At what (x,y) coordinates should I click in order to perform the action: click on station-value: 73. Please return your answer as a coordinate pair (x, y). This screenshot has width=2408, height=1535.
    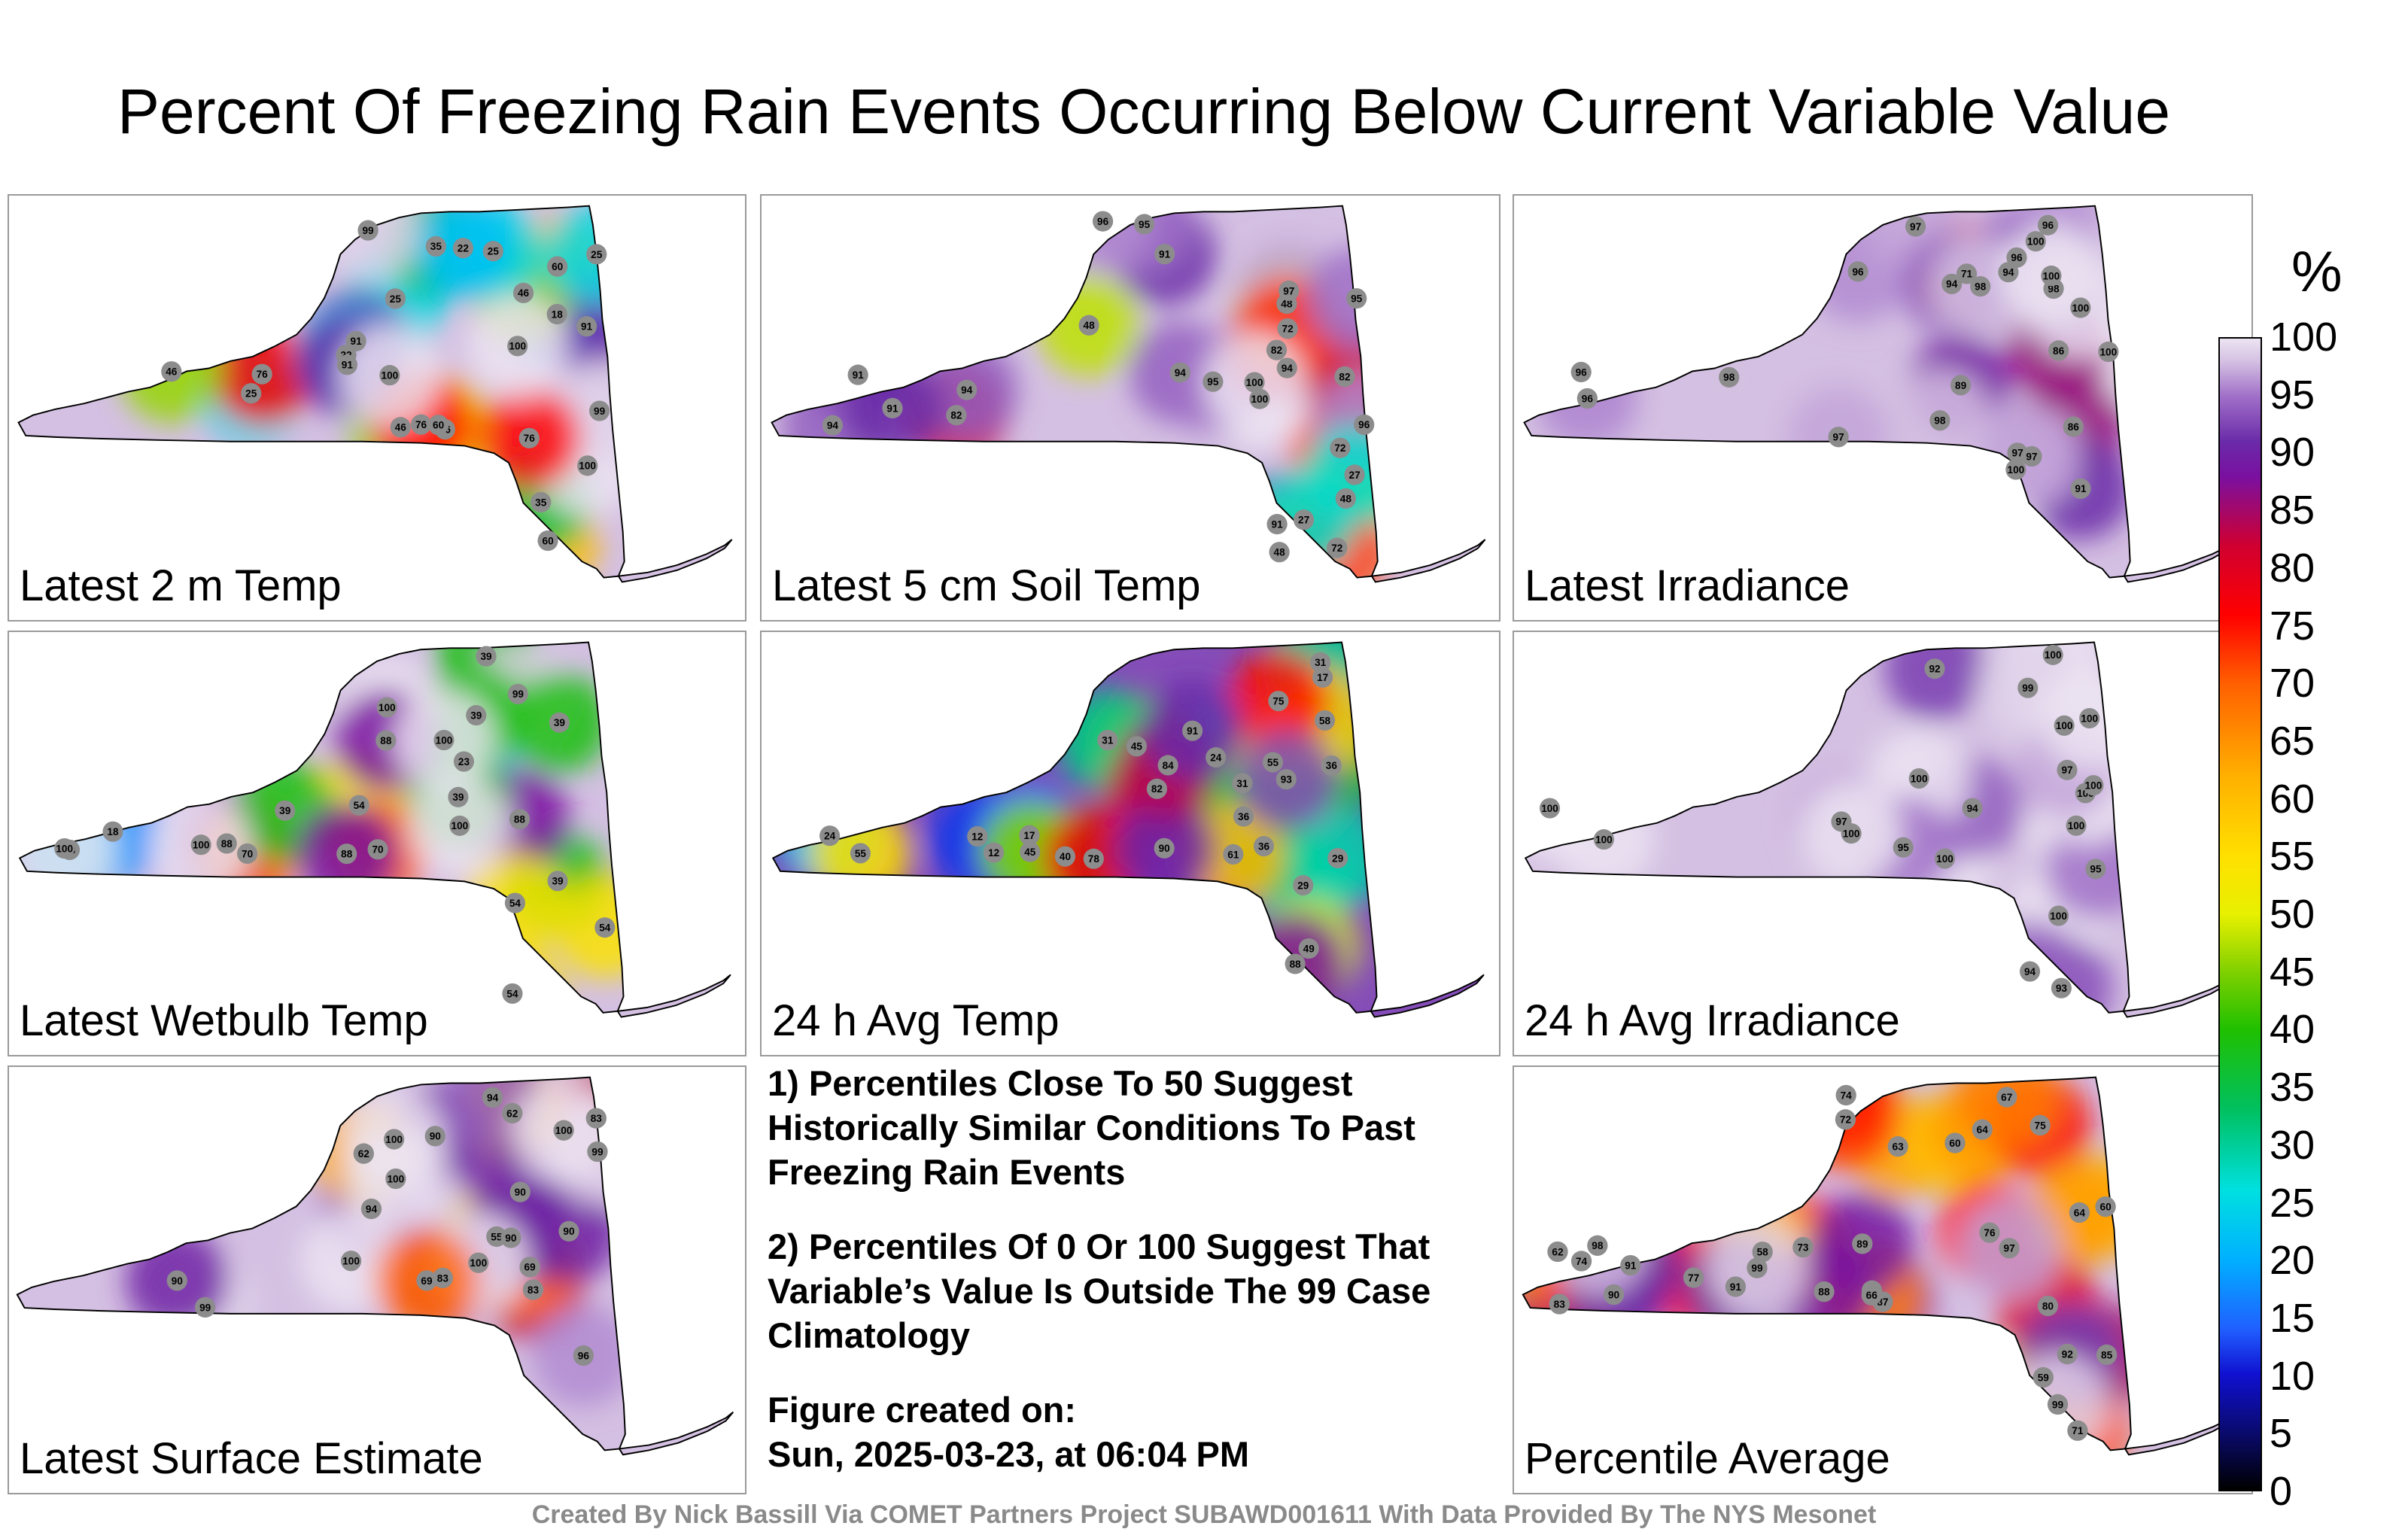
    Looking at the image, I should click on (1803, 1247).